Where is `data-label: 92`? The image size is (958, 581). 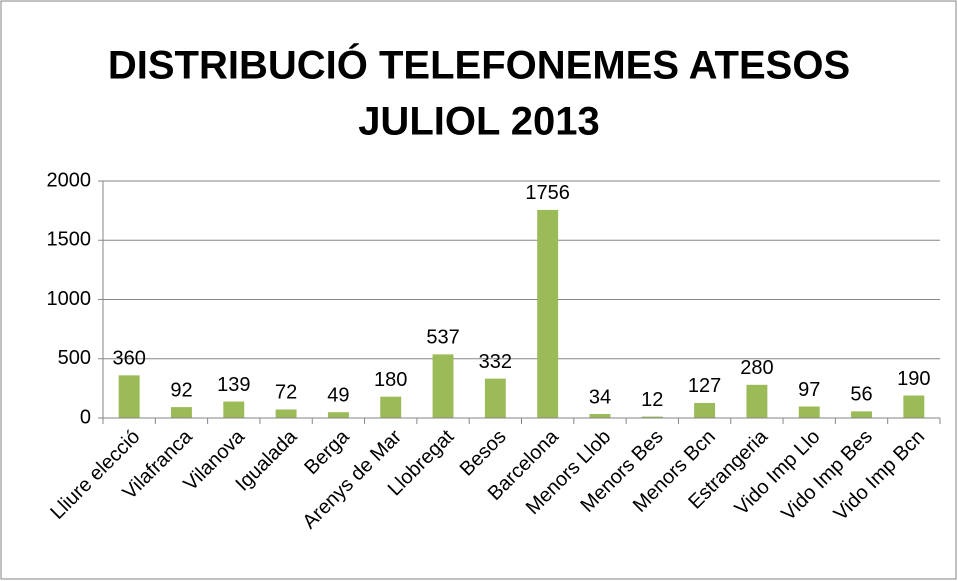 data-label: 92 is located at coordinates (181, 390).